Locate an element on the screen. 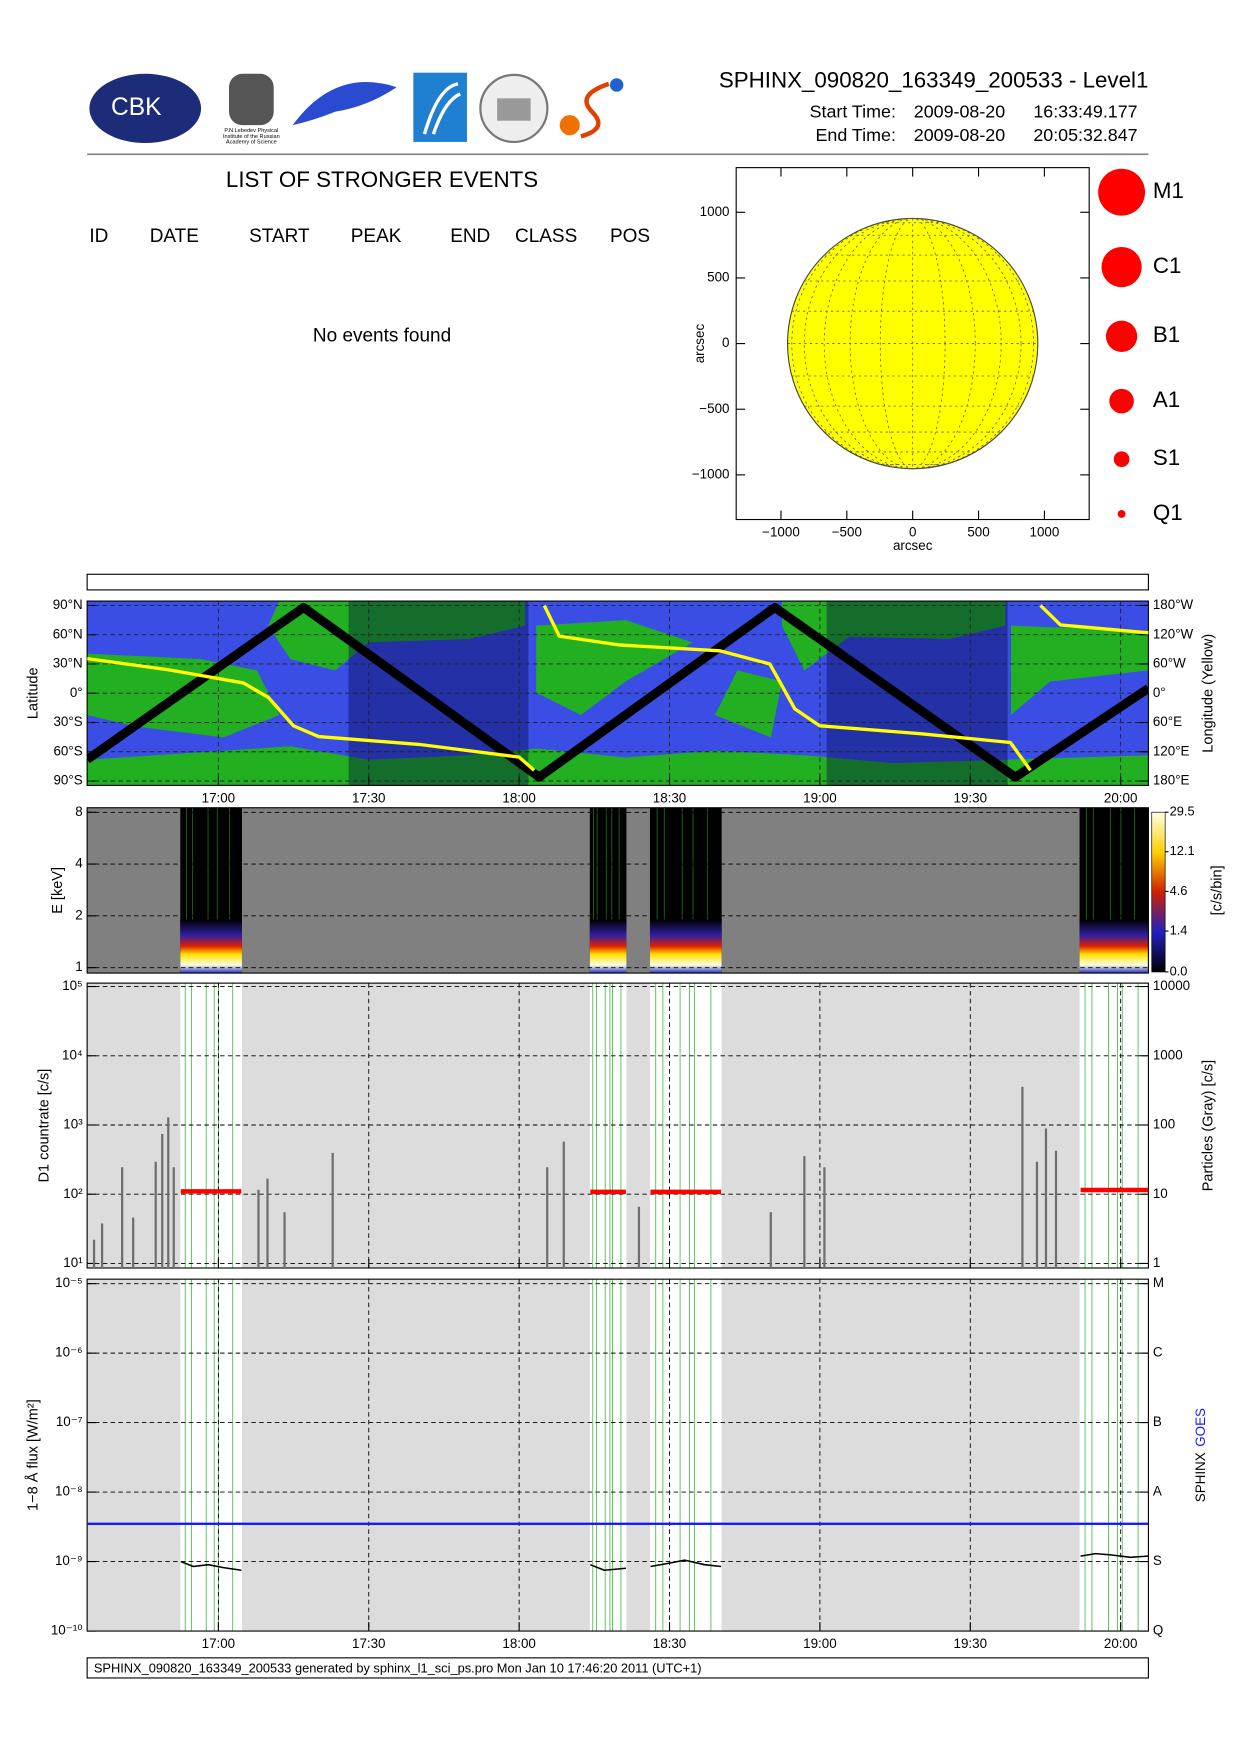 The image size is (1240, 1754). y-tick-label: 30°N is located at coordinates (68, 663).